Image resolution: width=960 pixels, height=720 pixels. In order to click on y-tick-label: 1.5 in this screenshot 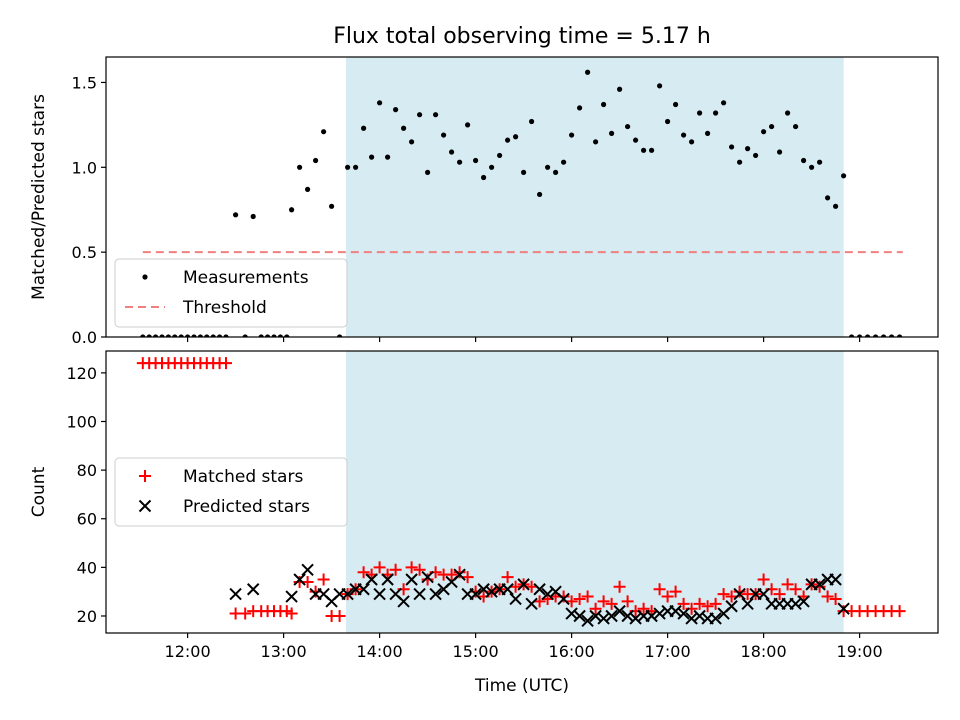, I will do `click(84, 82)`.